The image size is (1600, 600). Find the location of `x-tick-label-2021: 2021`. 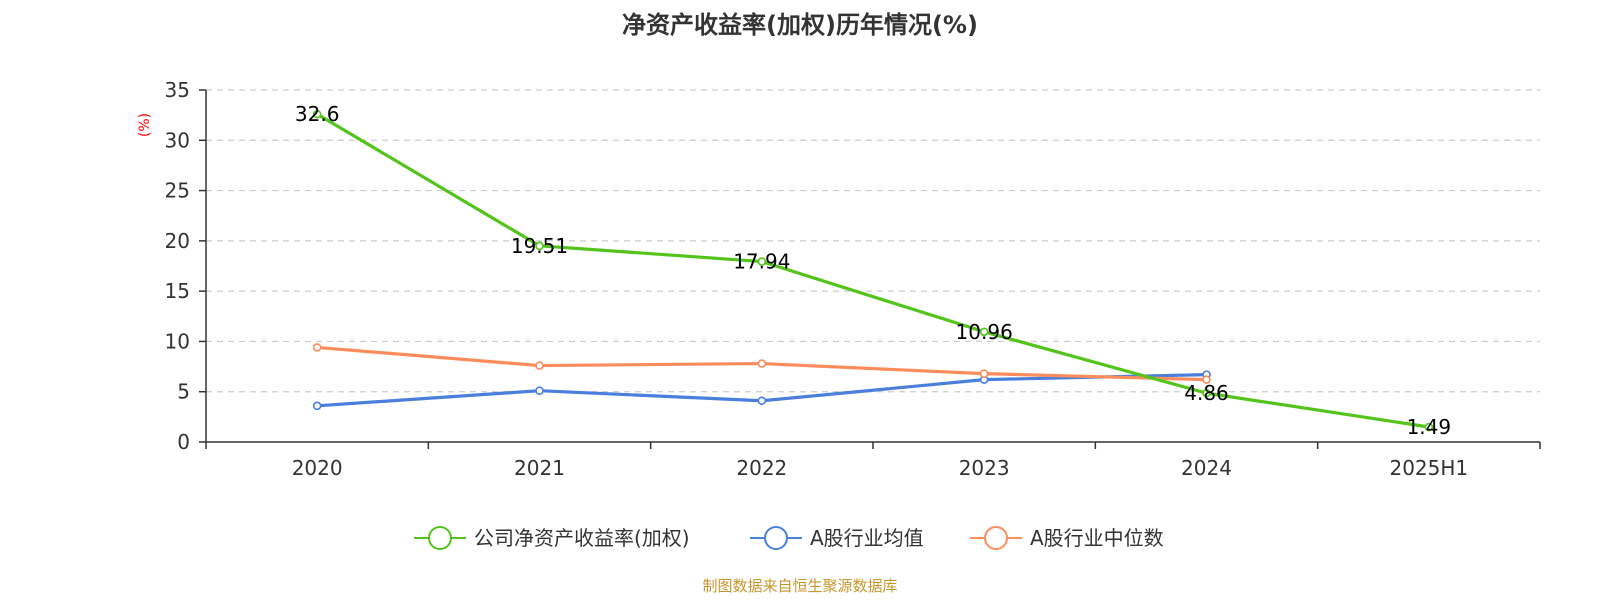

x-tick-label-2021: 2021 is located at coordinates (539, 468).